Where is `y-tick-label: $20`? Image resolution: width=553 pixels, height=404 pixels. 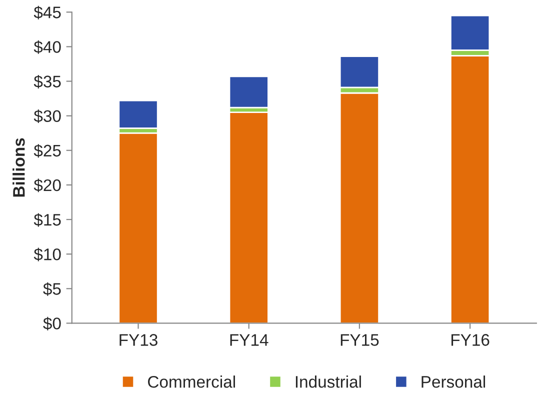
y-tick-label: $20 is located at coordinates (47, 185).